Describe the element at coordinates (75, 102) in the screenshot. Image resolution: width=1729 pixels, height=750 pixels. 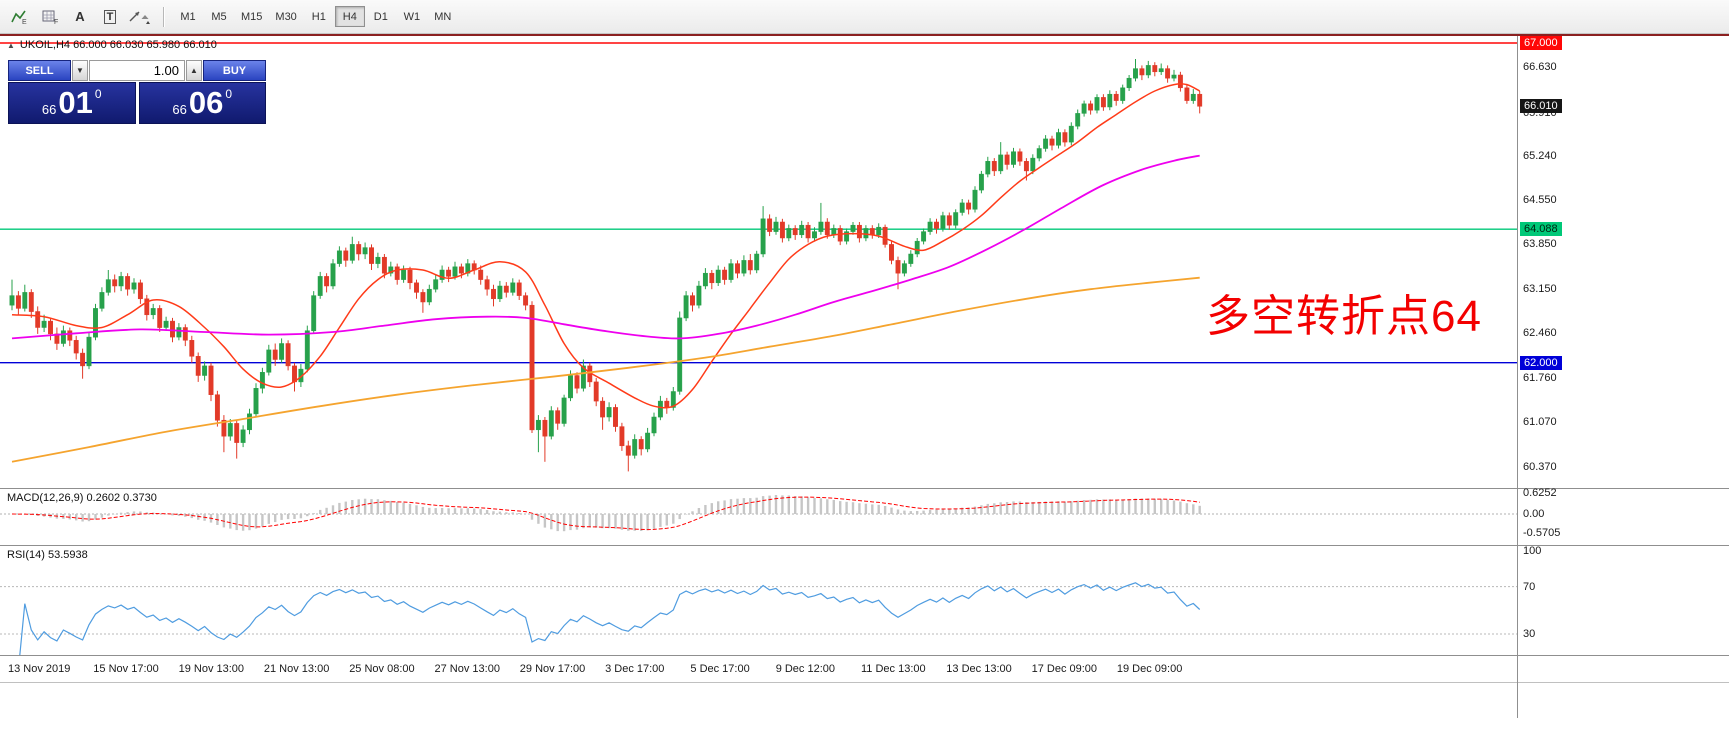
I see `sell-price-pips: 01` at that location.